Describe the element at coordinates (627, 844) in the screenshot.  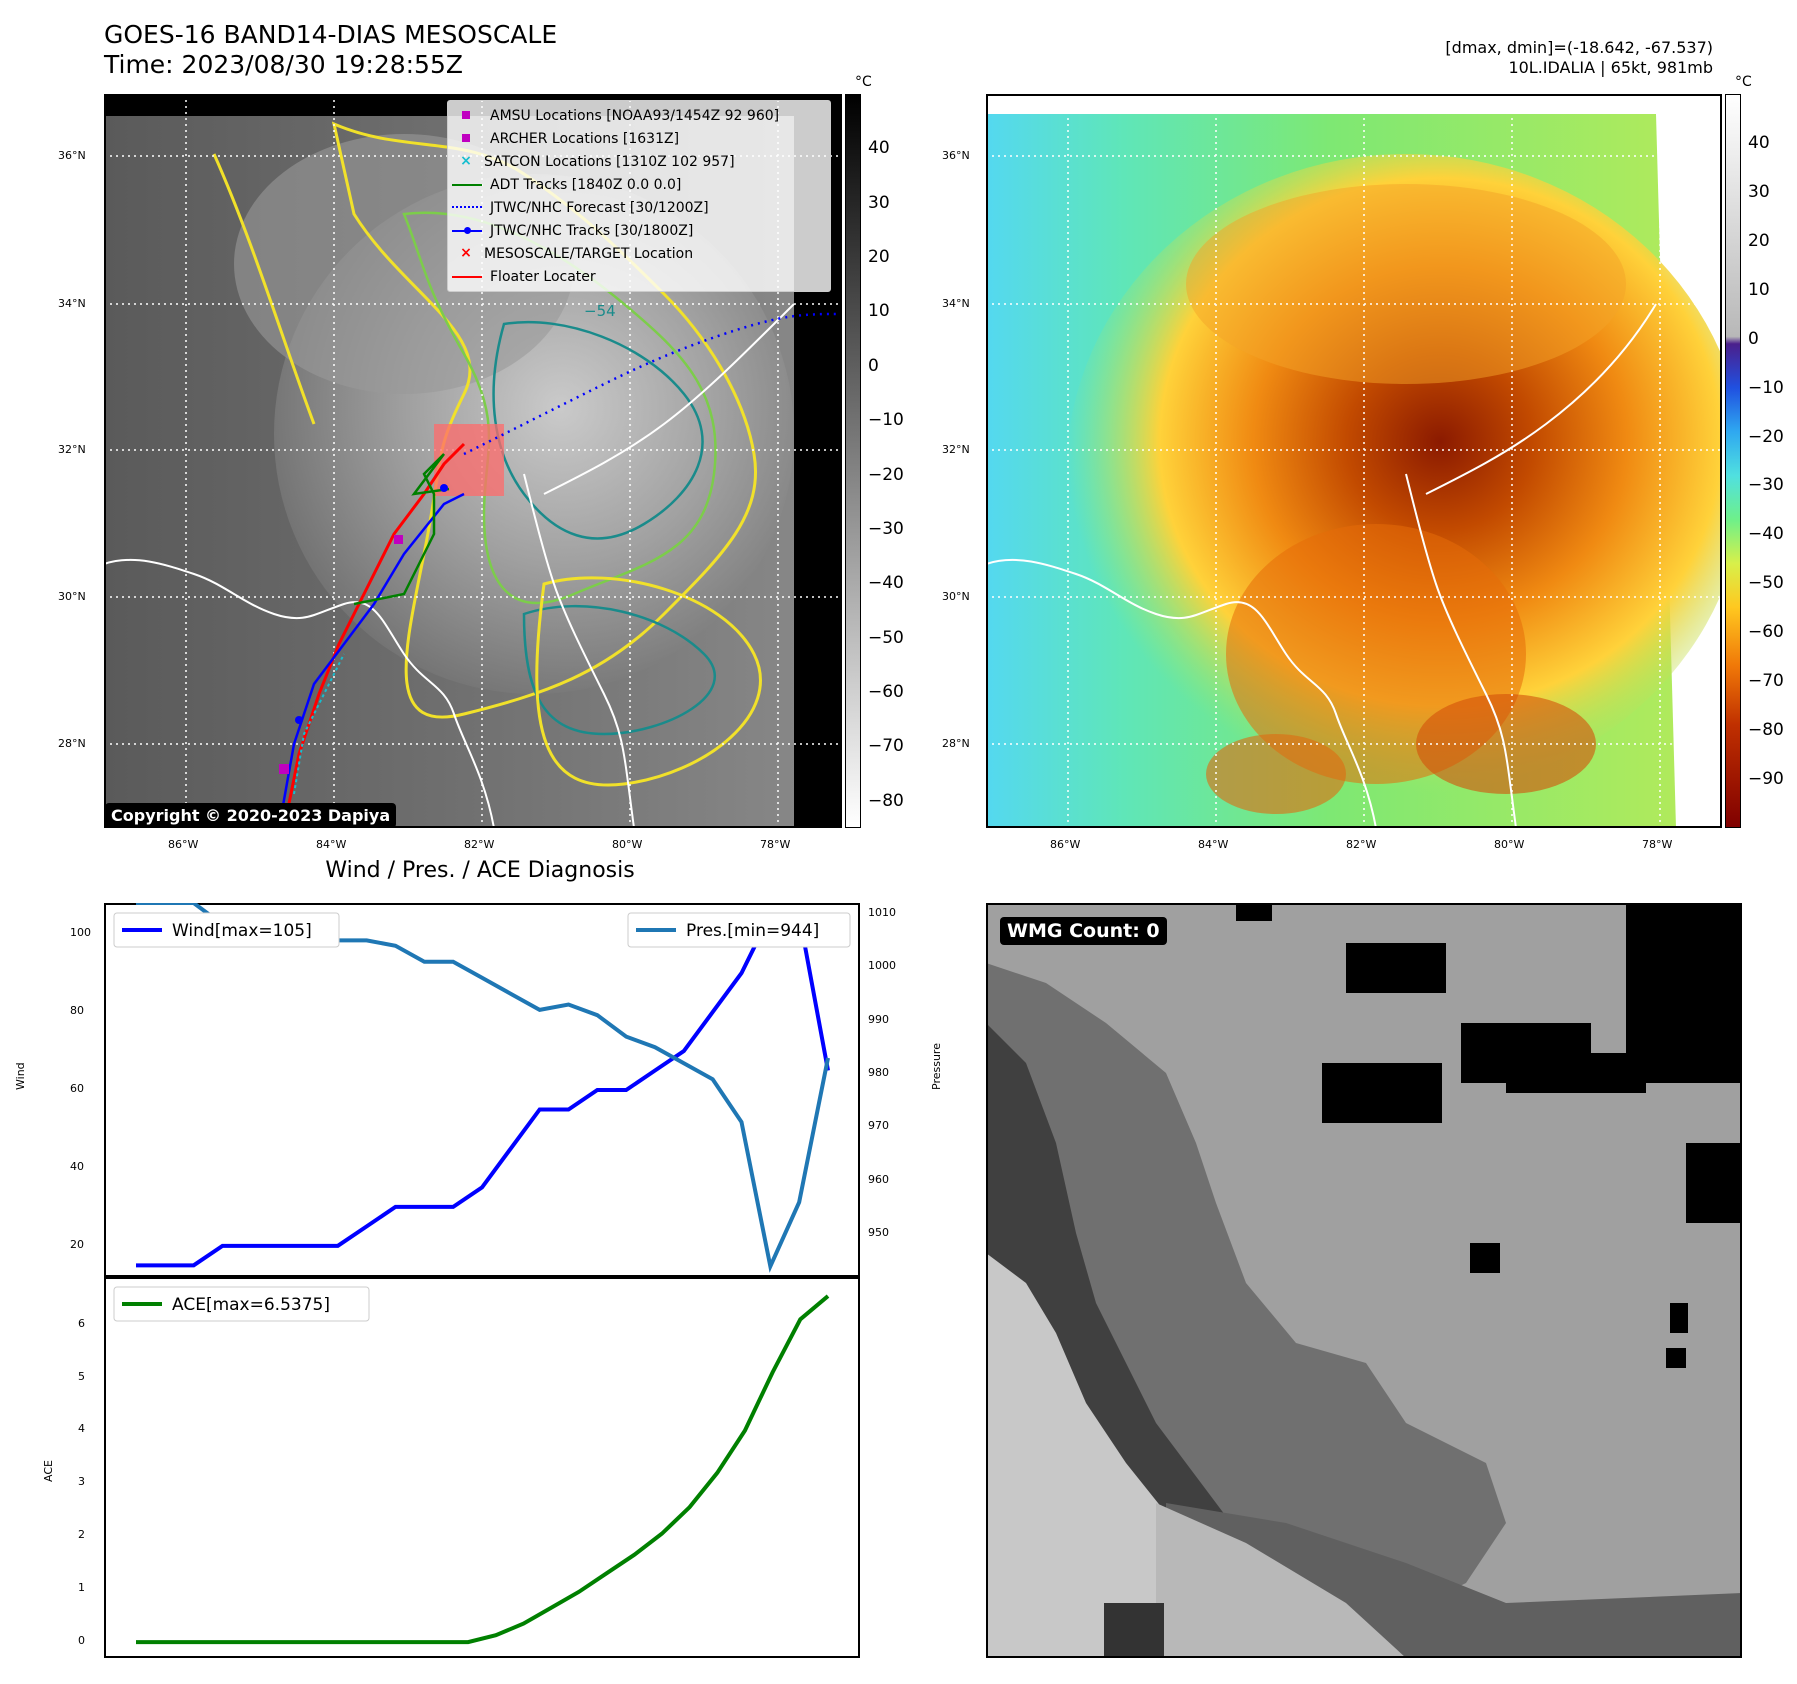
I see `lon-label: 80°W` at that location.